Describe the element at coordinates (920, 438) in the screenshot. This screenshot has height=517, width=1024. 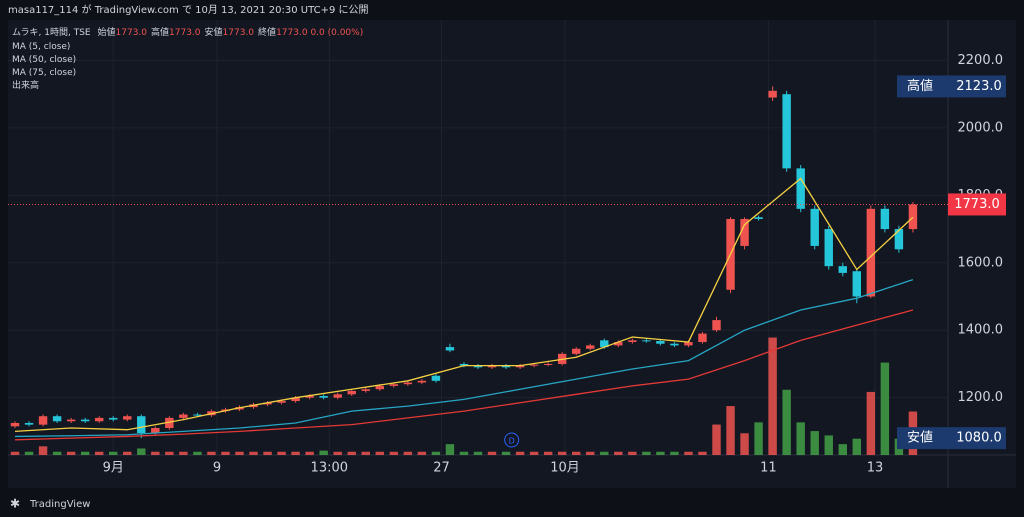
I see `price-marker-name: 安値` at that location.